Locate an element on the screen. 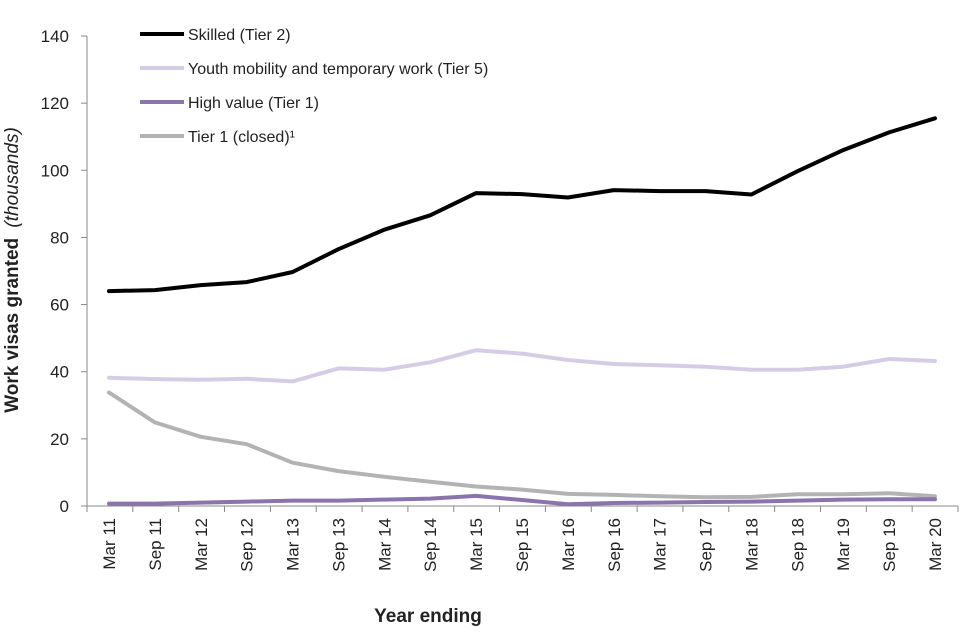  x-tick-label: Mar 16 is located at coordinates (568, 544).